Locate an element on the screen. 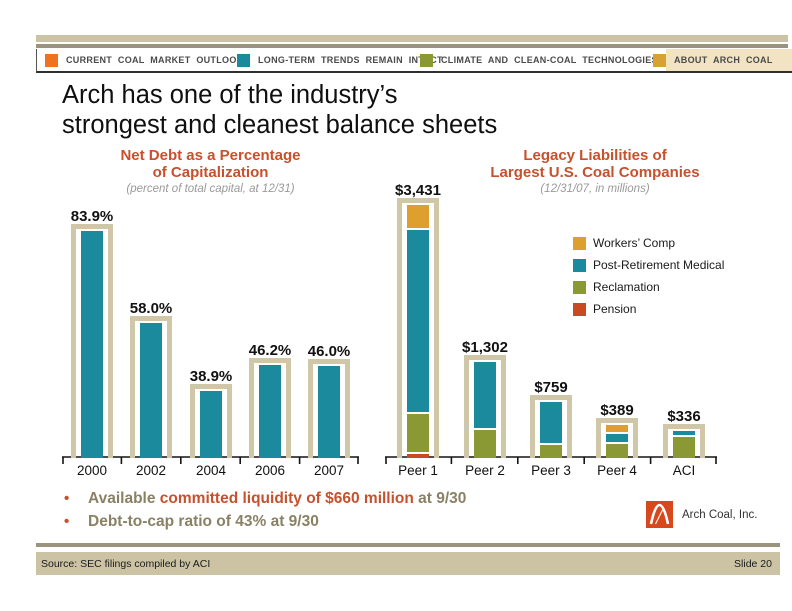  bottom-gray-rule is located at coordinates (408, 545).